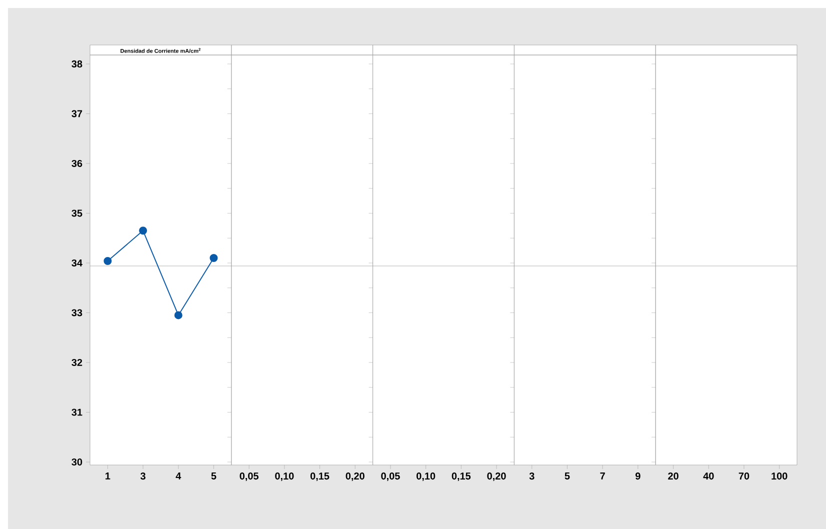 The width and height of the screenshot is (826, 529). Describe the element at coordinates (673, 476) in the screenshot. I see `x-tick-label: 20` at that location.